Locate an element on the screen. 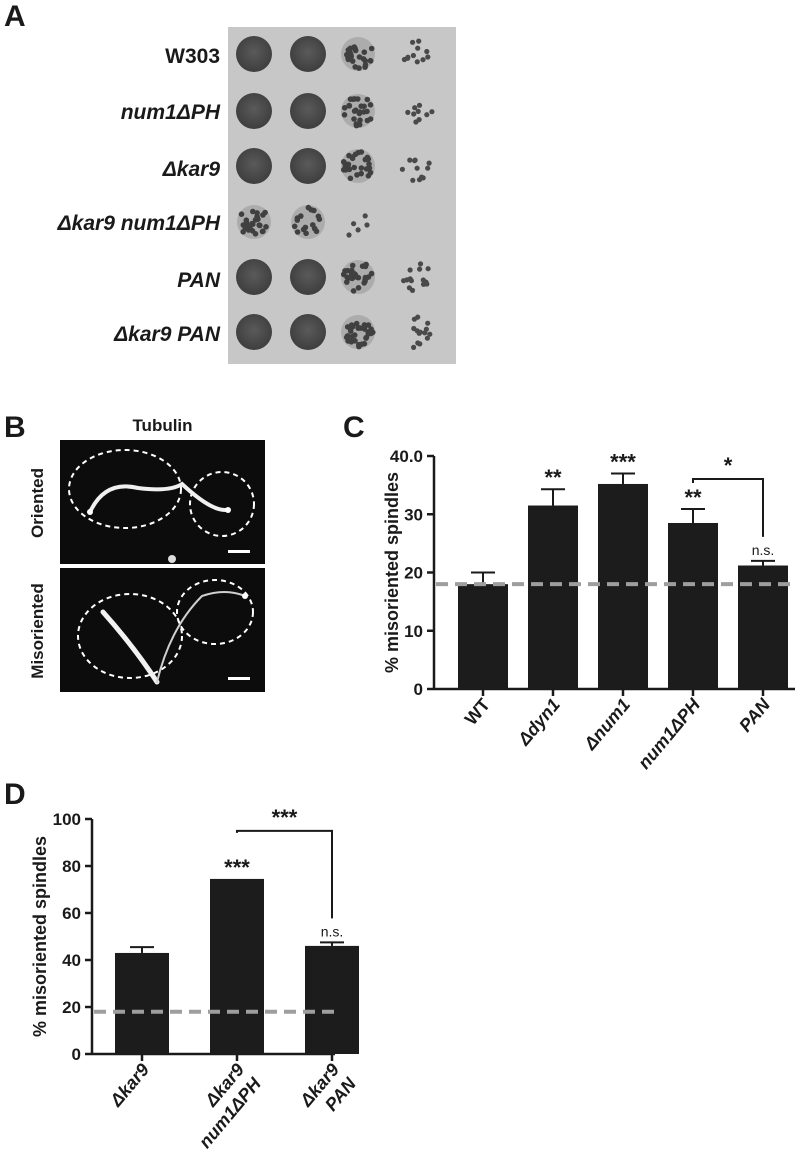 This screenshot has width=800, height=1175. category-label: WT is located at coordinates (477, 712).